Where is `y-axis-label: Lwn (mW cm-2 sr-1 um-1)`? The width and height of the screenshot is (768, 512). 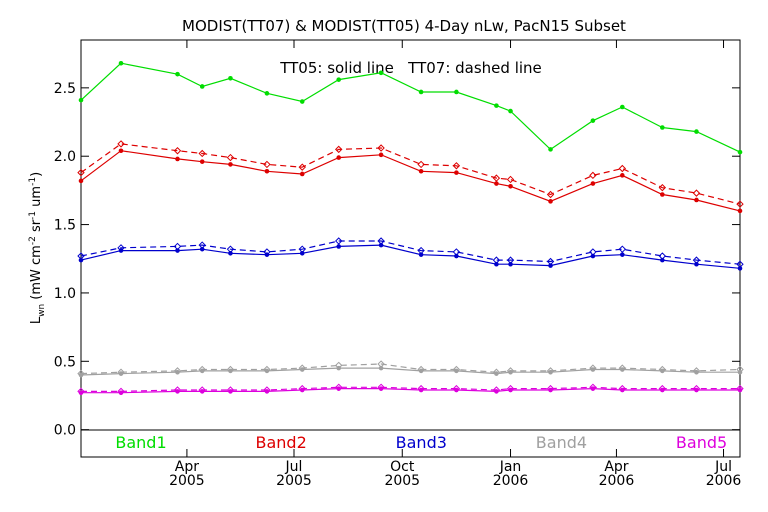
y-axis-label: Lwn (mW cm-2 sr-1 um-1) is located at coordinates (37, 248).